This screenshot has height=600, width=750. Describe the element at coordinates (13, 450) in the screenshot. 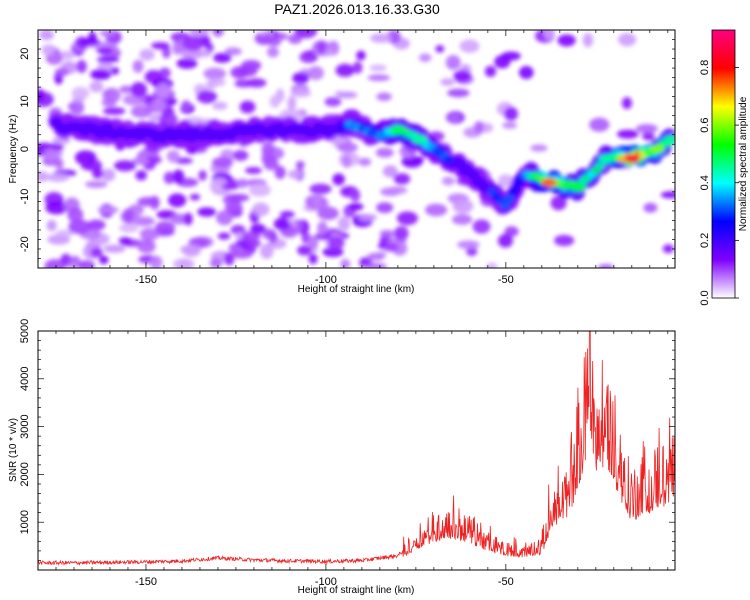

I see `snr-y-axis-label: SNR (10 * v/v)` at that location.